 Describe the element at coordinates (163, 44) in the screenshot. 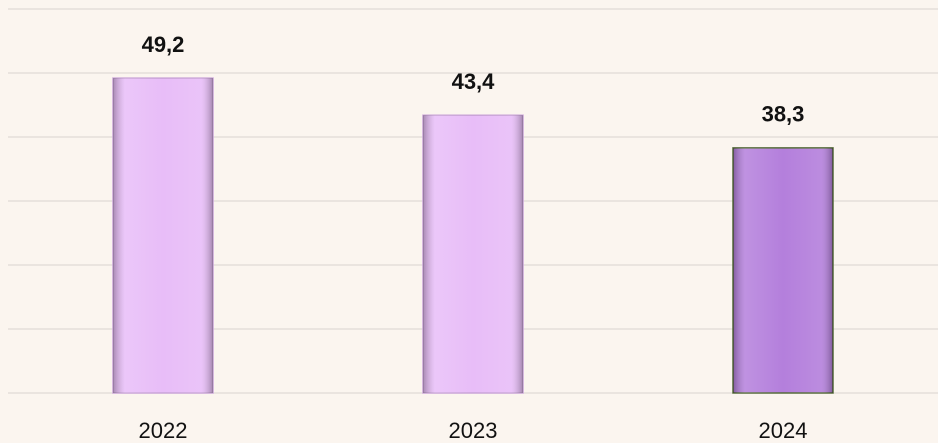

I see `value-label: 49,2` at that location.